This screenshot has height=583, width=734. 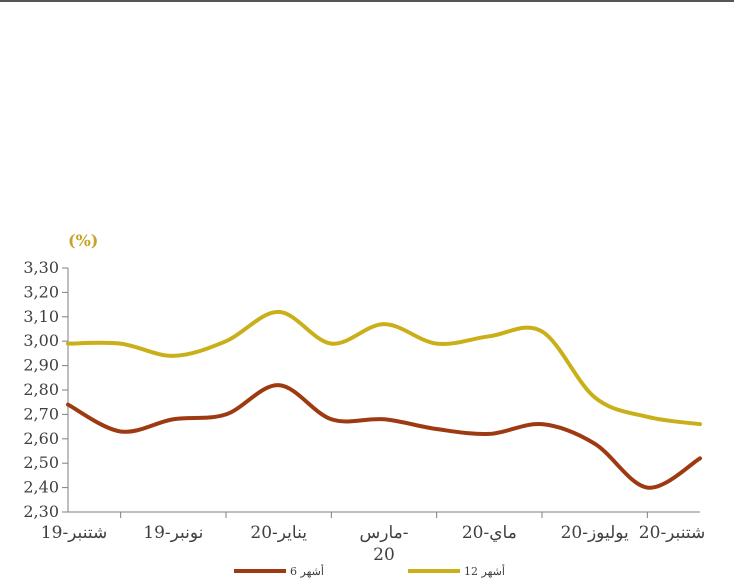 I want to click on x-tick-label: نونبر-19, so click(x=173, y=533).